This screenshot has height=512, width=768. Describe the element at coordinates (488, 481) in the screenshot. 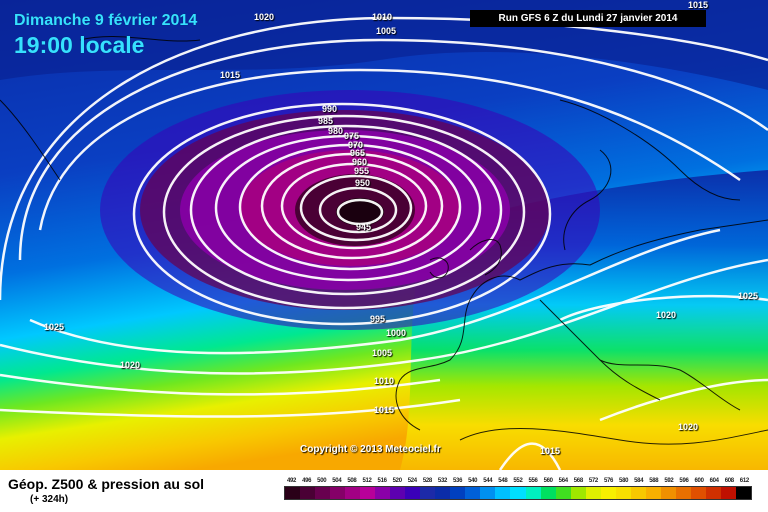

I see `scale-tick-label: 544` at that location.